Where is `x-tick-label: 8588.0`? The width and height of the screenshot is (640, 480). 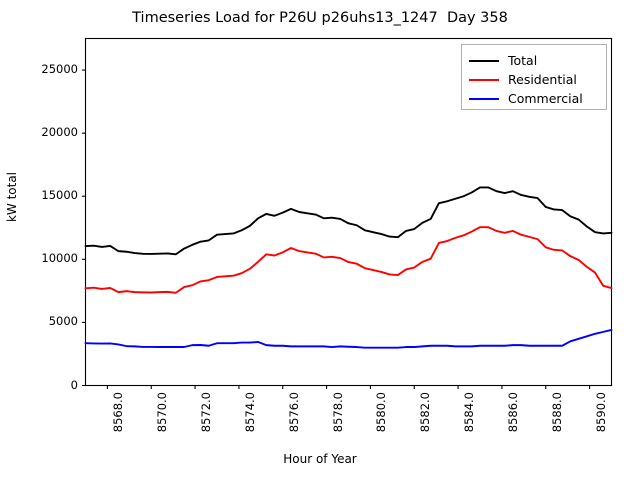
x-tick-label: 8588.0 is located at coordinates (556, 411).